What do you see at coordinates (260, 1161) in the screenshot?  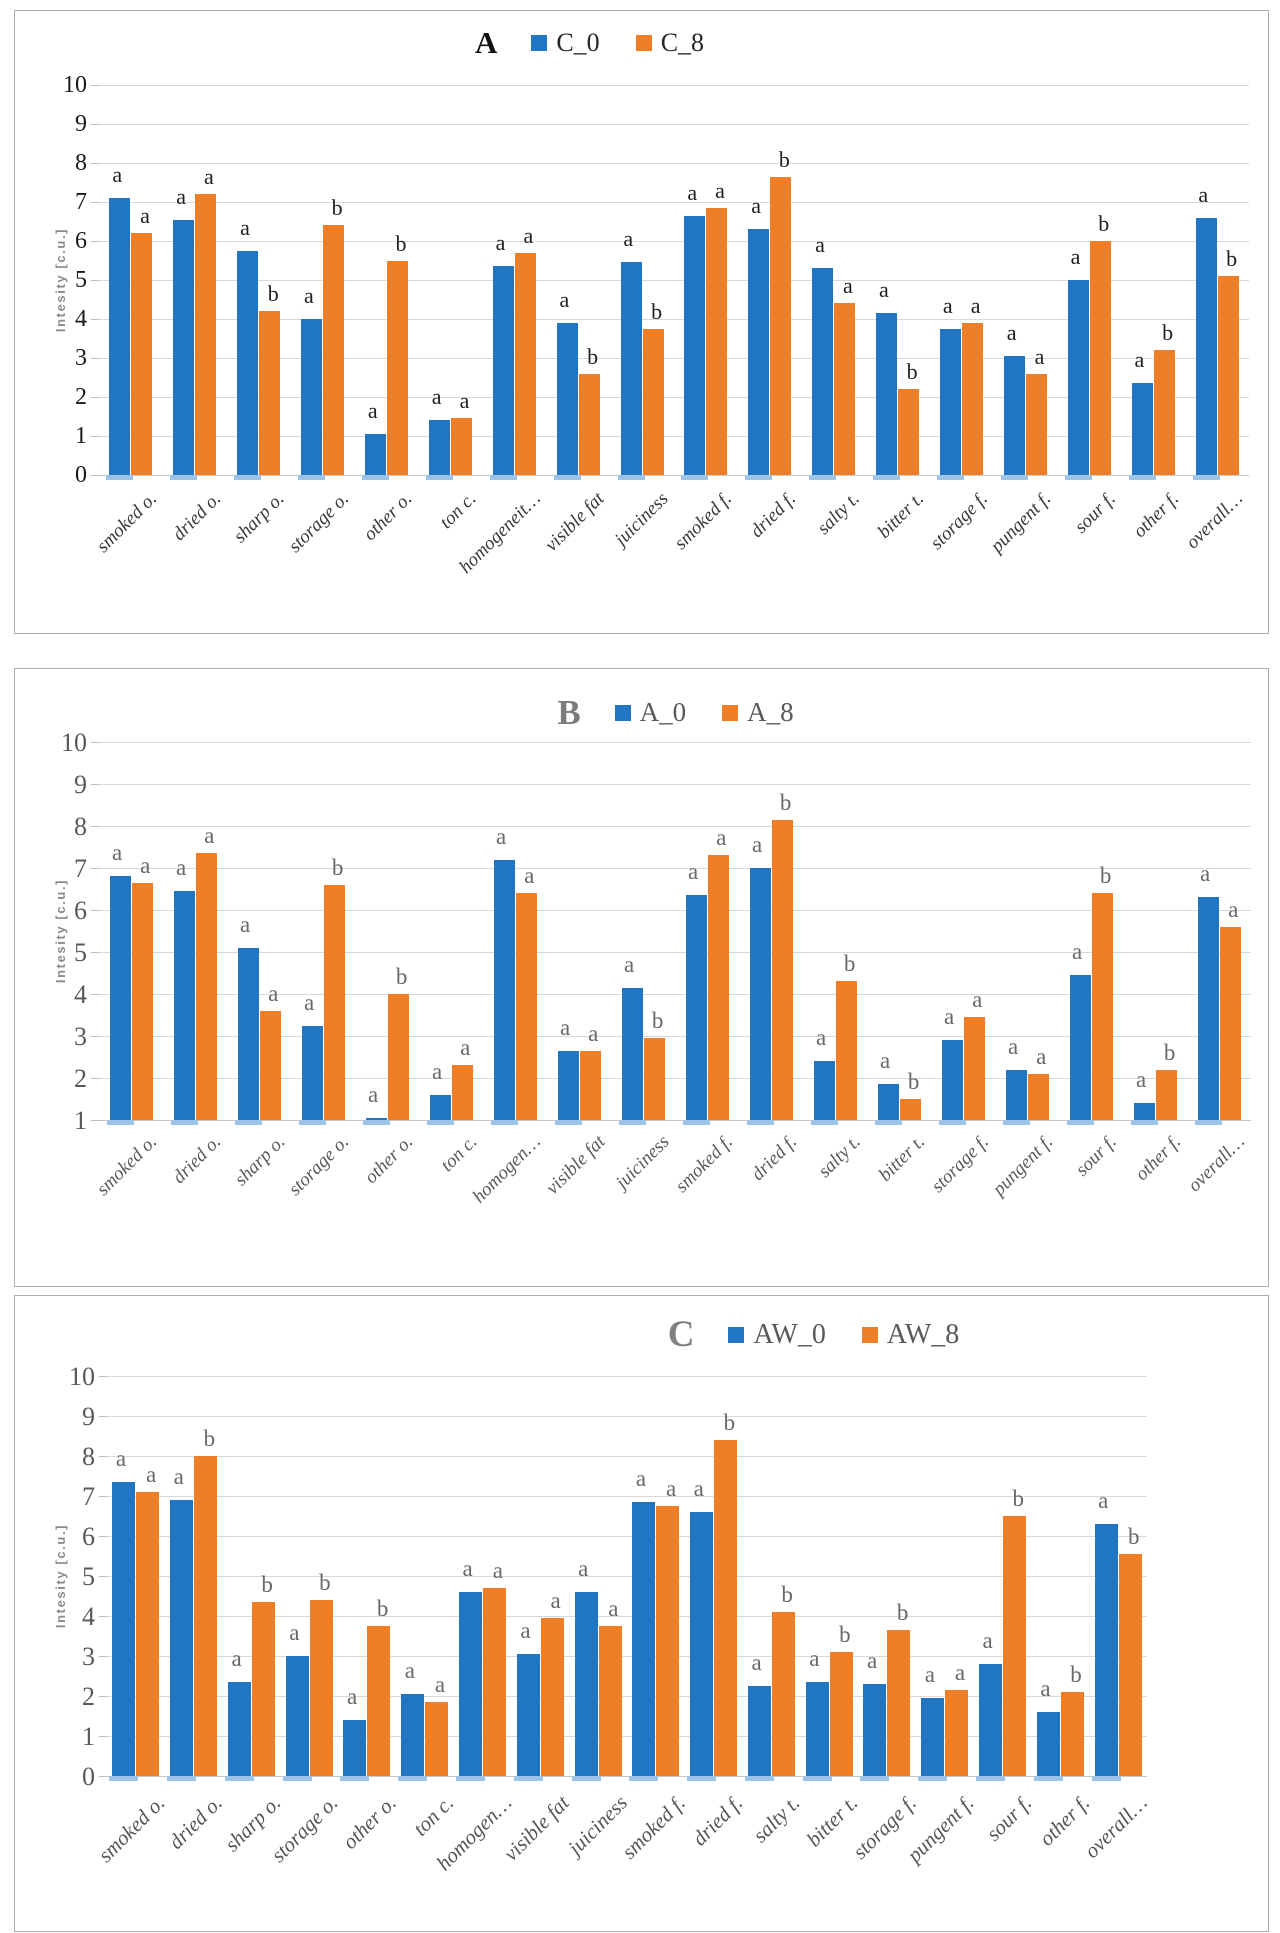 I see `x-axis-label: sharp o.` at bounding box center [260, 1161].